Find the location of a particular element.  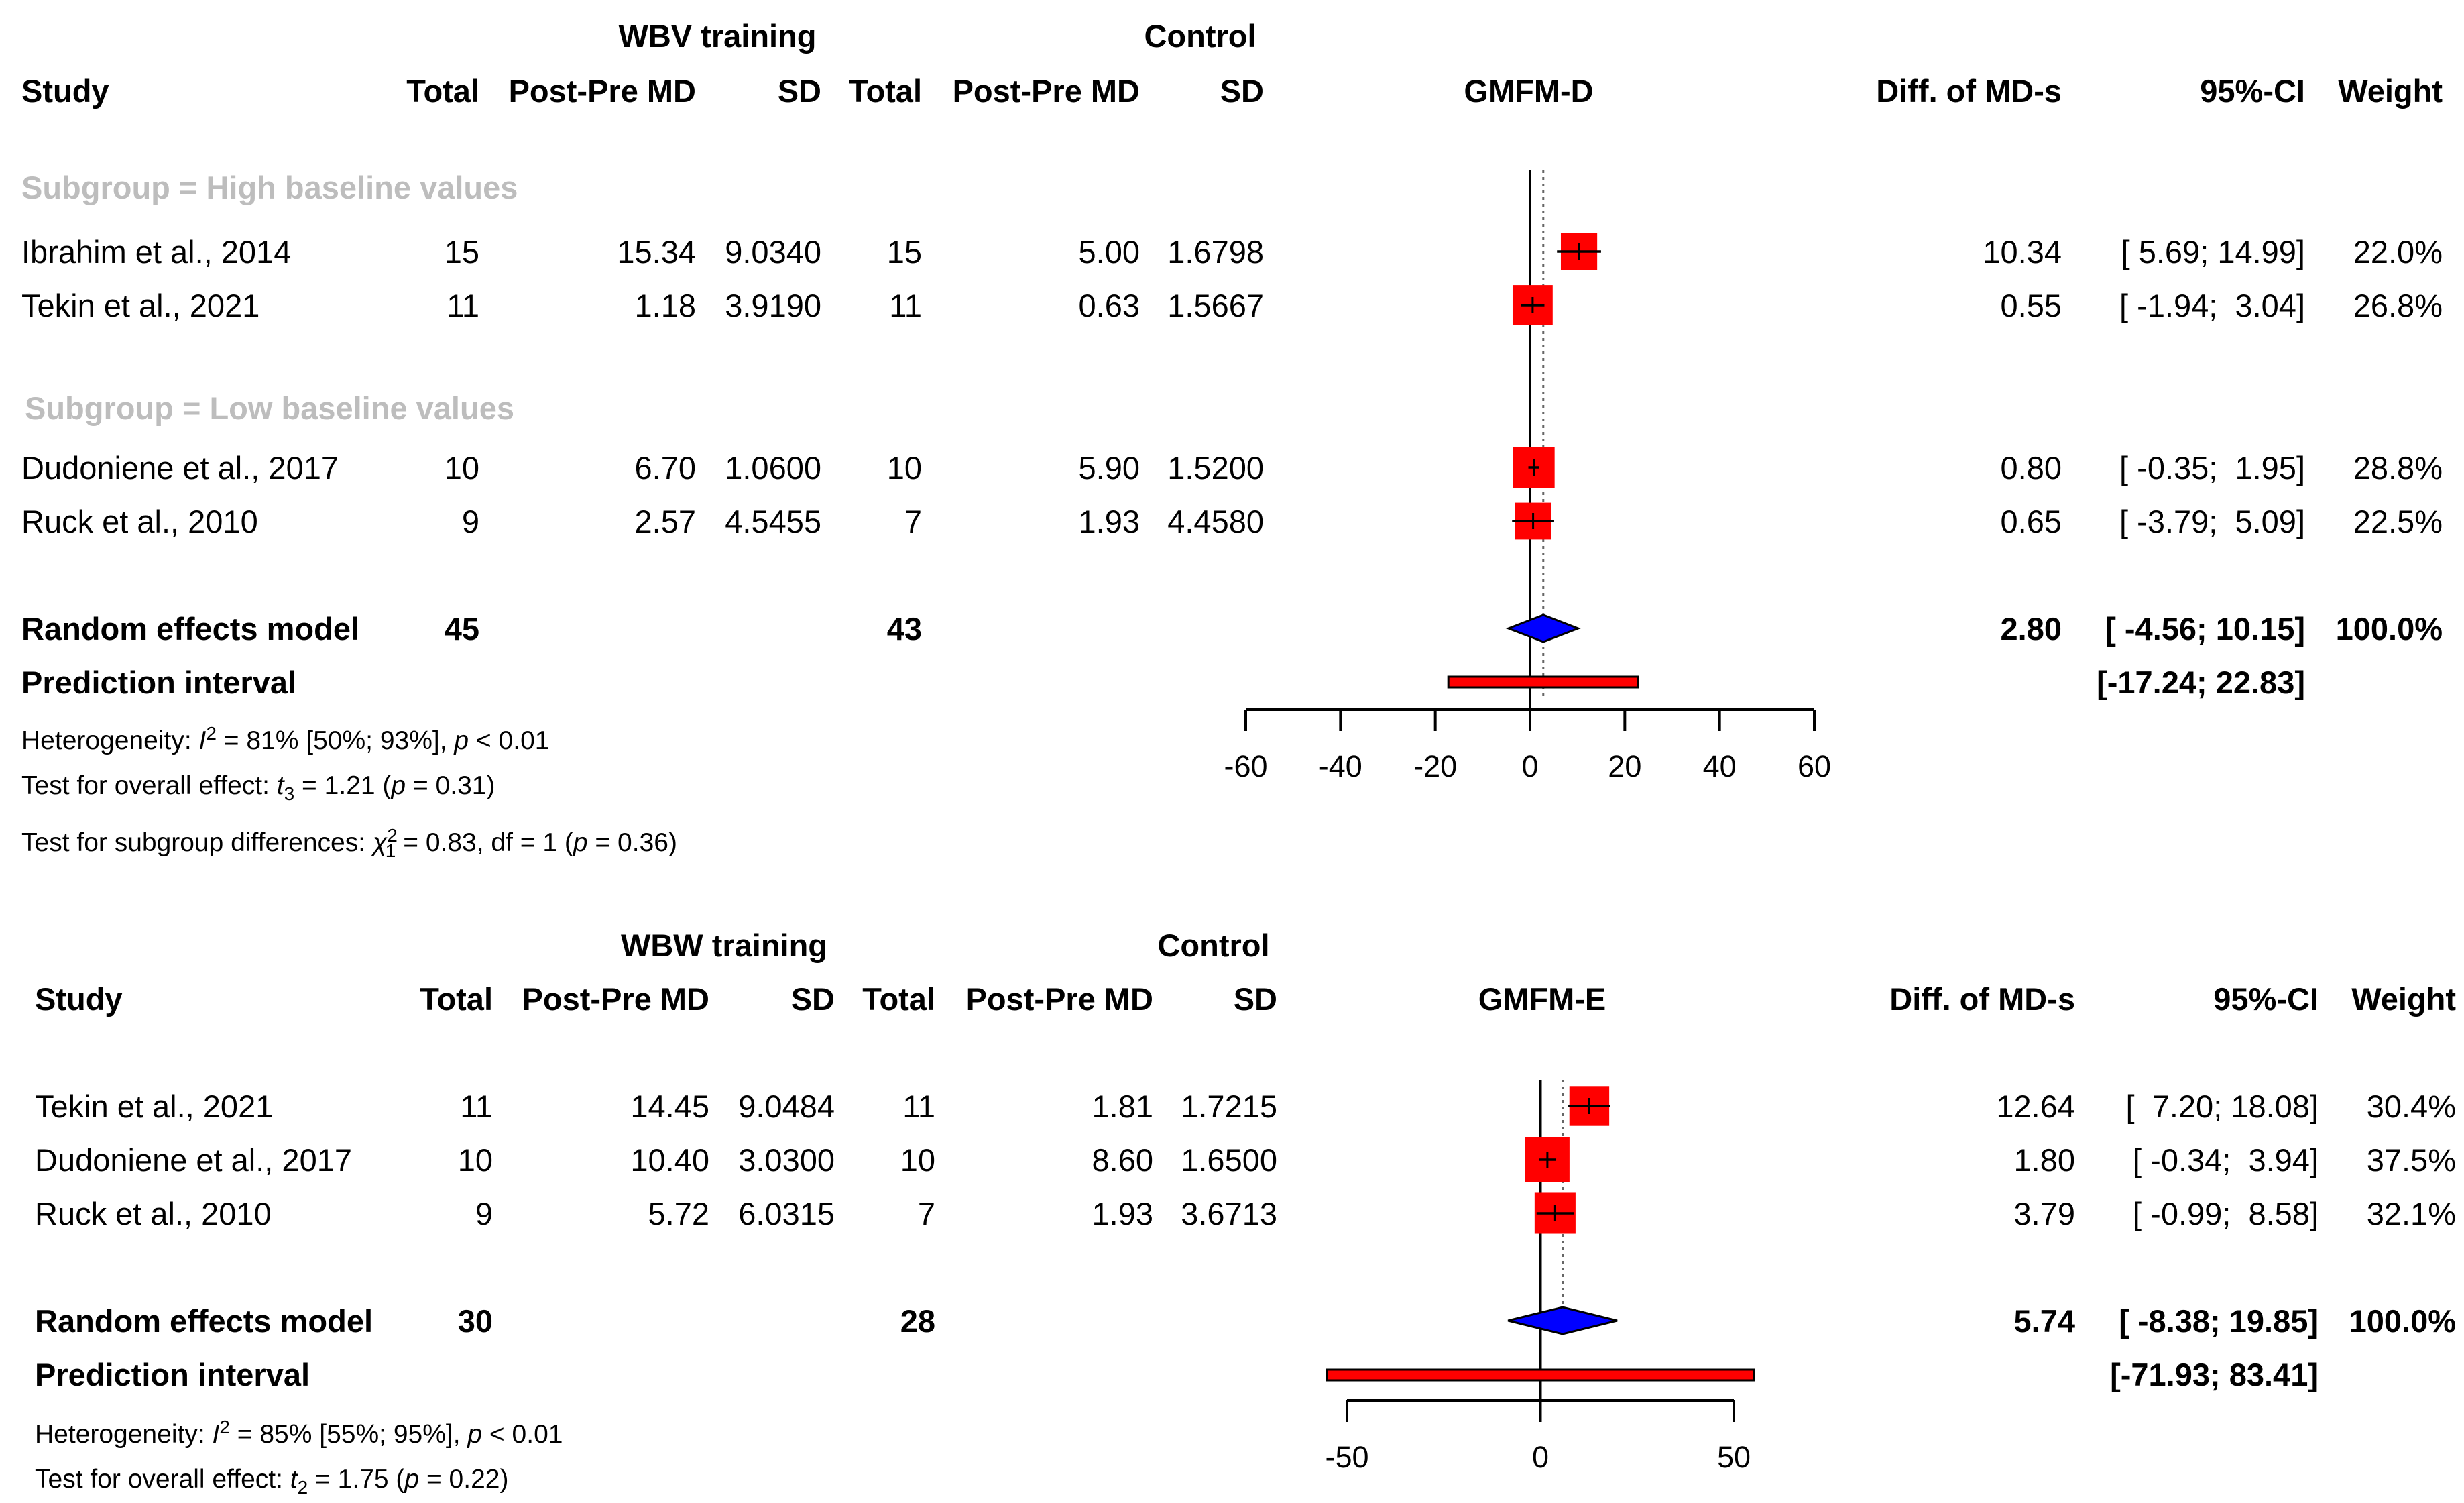

ci-value: [ -0.99; 8.58] is located at coordinates (2226, 1213).